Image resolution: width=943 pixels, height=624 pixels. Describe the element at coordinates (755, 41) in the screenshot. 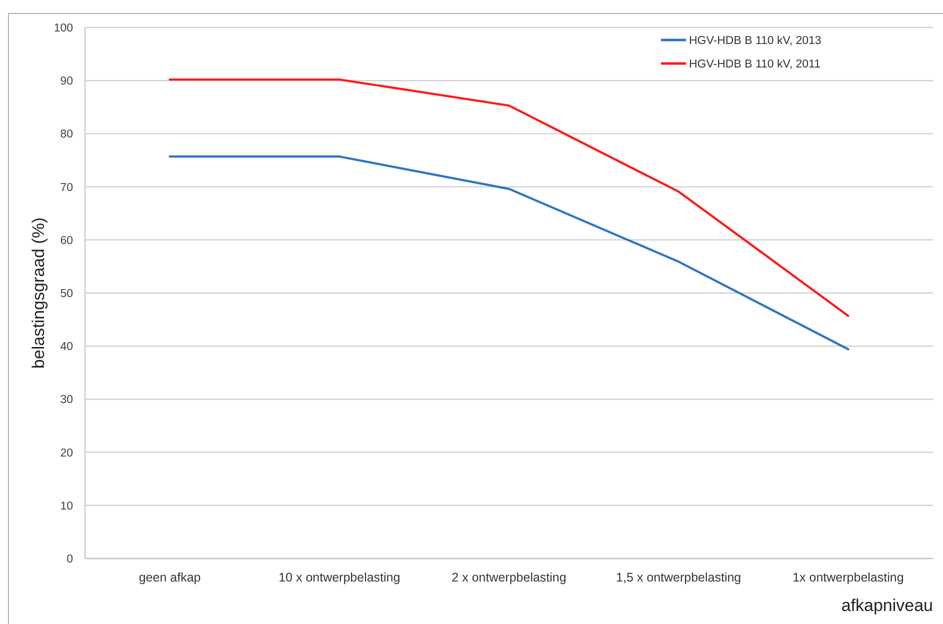

I see `legend-label: HGV-HDB B 110 kV, 2013` at that location.